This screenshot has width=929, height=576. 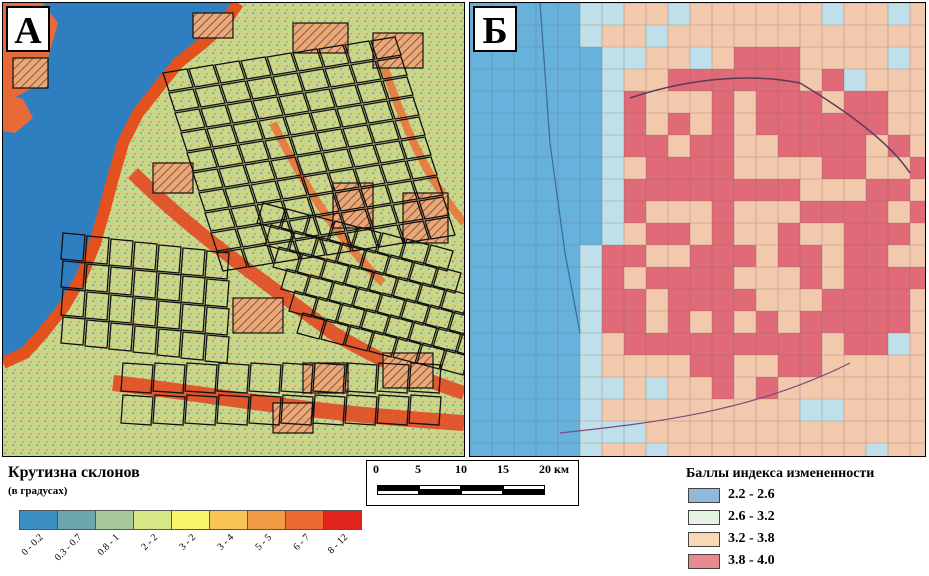 What do you see at coordinates (472, 483) in the screenshot?
I see `scale-bar: 0 5 10 15 20 км` at bounding box center [472, 483].